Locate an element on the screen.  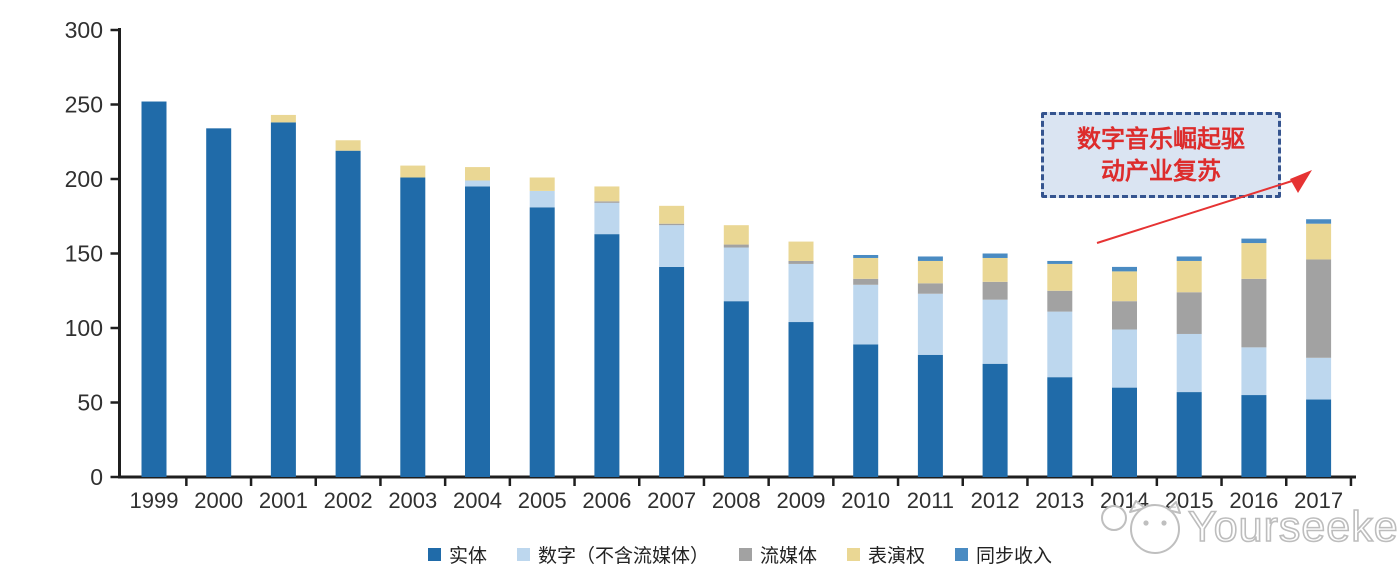
annotation-text-line1: 数字音乐崛起驱 is located at coordinates (1161, 140).